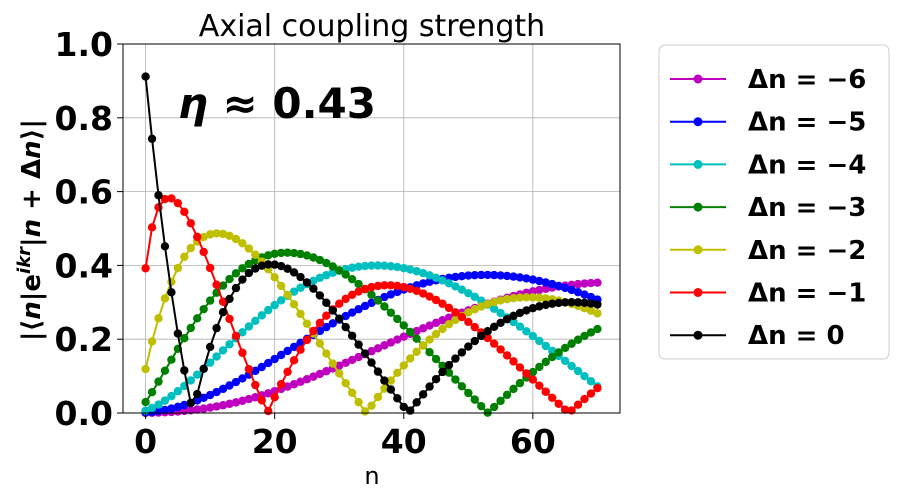 Image resolution: width=899 pixels, height=501 pixels. What do you see at coordinates (84, 413) in the screenshot?
I see `y-tick-label: 0.0` at bounding box center [84, 413].